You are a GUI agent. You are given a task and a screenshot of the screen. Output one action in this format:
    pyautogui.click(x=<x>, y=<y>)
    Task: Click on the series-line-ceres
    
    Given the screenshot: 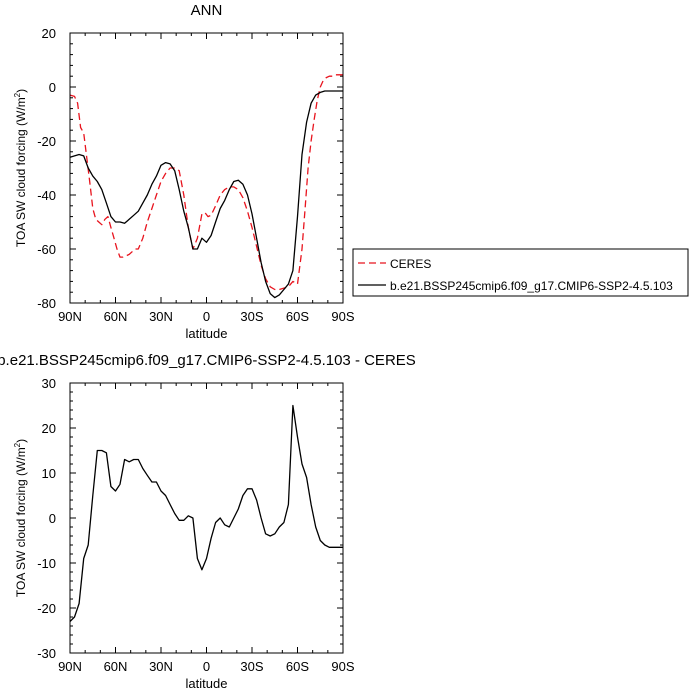 What is the action you would take?
    pyautogui.click(x=206, y=182)
    